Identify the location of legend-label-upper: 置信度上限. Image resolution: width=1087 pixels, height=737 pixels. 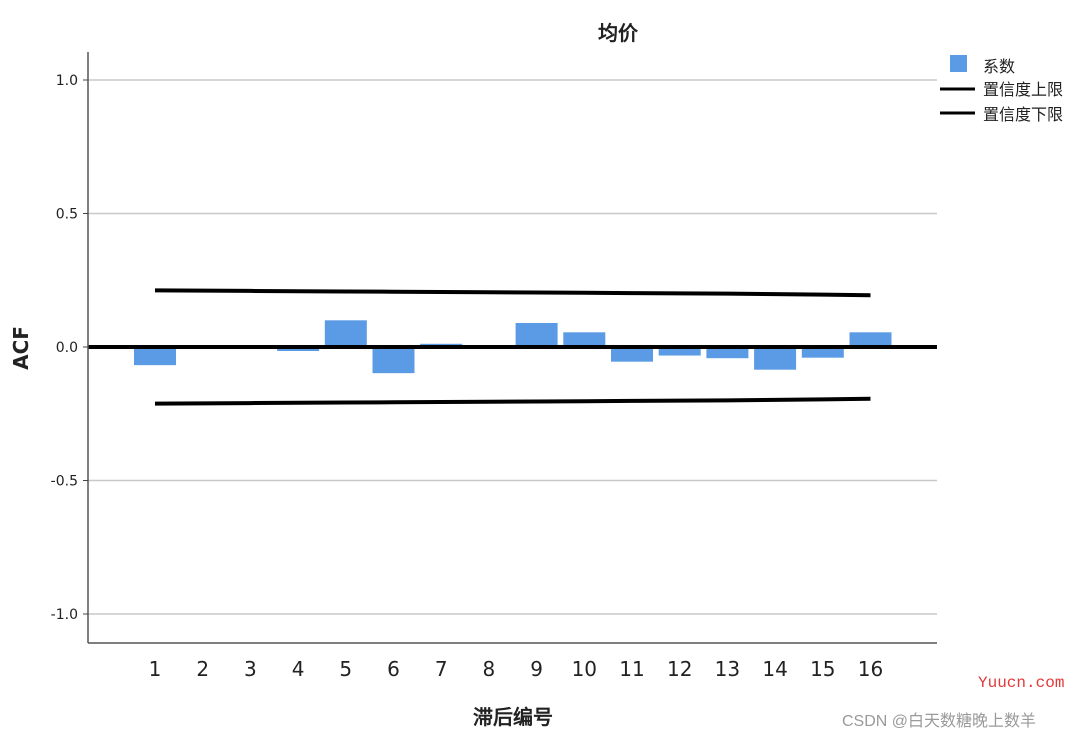
(1023, 89).